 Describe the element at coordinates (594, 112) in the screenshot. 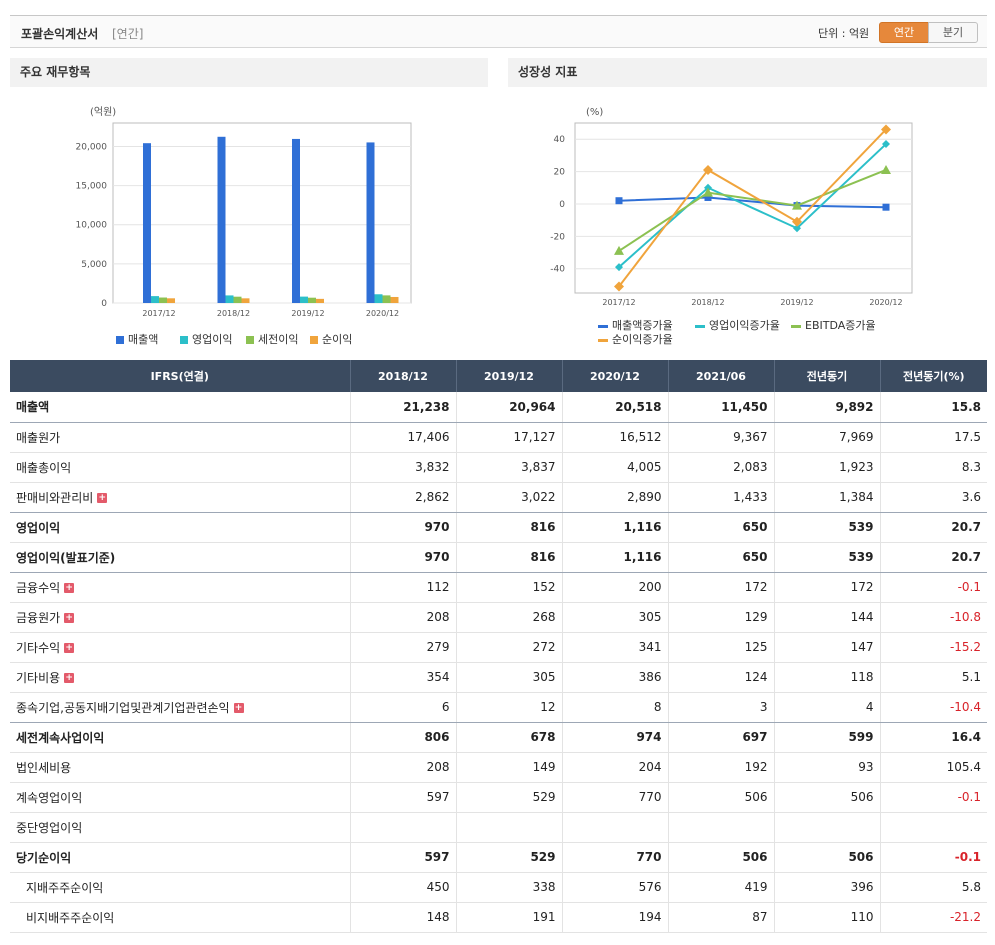

I see `y-axis-label: (%)` at that location.